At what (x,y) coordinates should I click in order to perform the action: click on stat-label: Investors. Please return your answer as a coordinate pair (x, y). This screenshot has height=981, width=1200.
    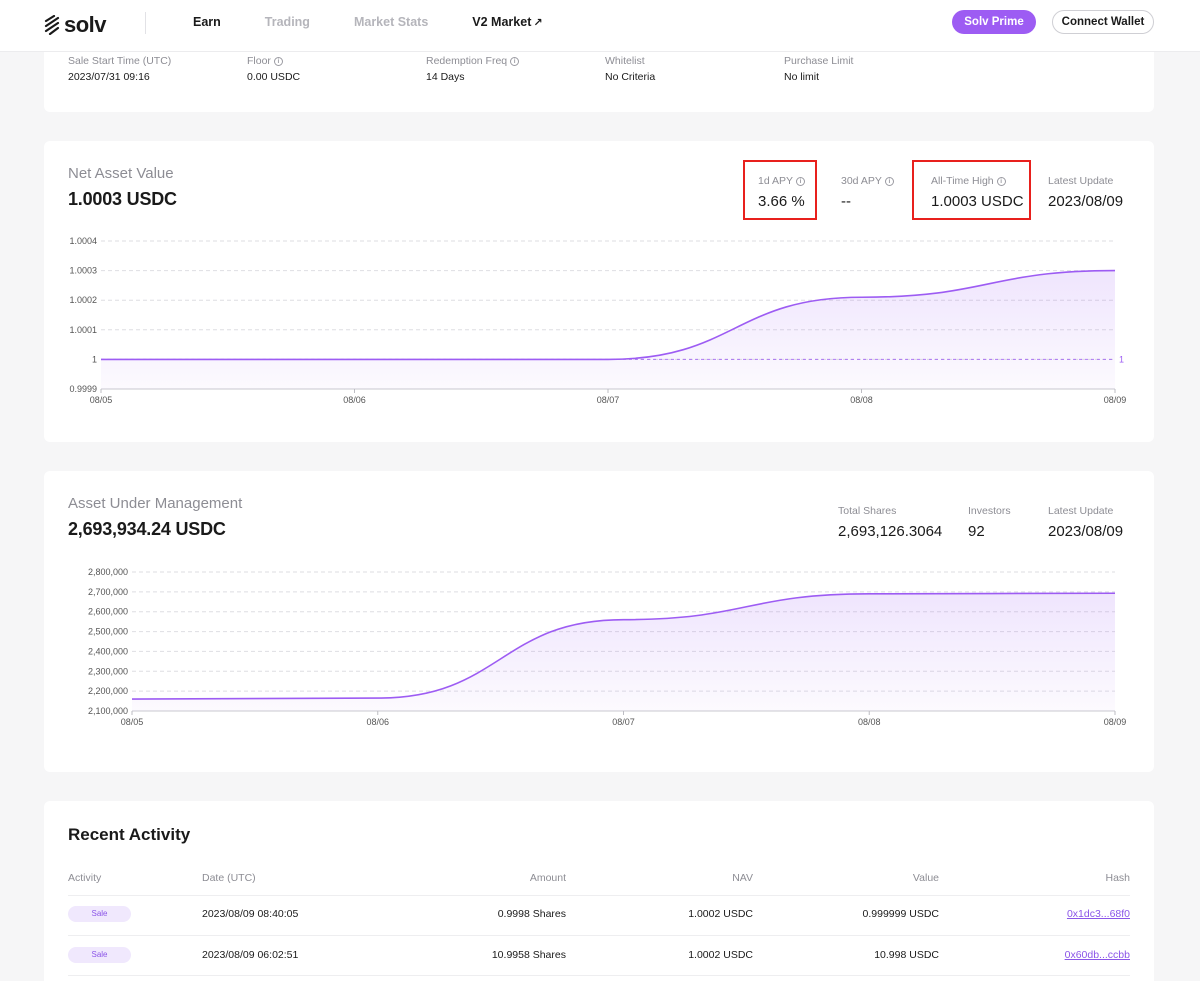
    Looking at the image, I should click on (989, 511).